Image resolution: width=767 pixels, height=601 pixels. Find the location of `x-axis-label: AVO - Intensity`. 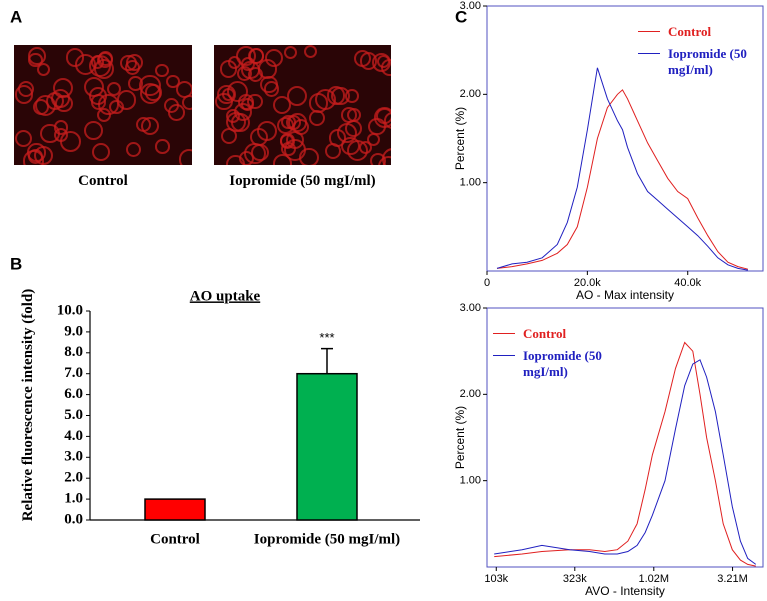

x-axis-label: AVO - Intensity is located at coordinates (625, 591).